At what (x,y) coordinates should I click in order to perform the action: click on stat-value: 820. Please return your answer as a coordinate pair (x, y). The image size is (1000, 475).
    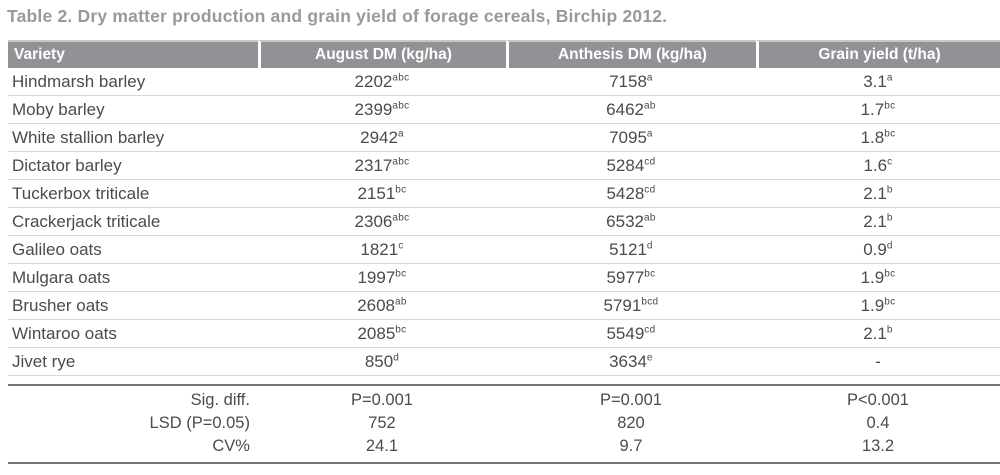
    Looking at the image, I should click on (631, 423).